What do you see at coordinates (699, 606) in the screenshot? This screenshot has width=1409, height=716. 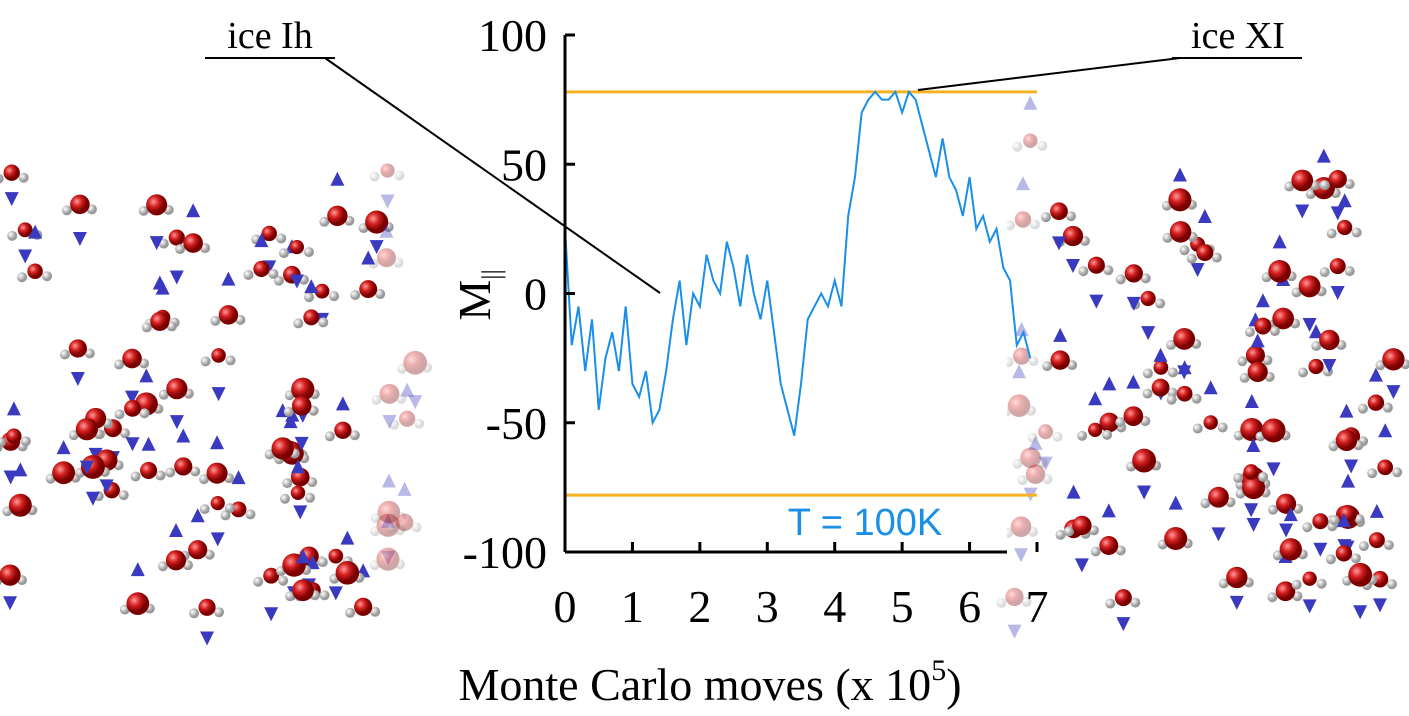 I see `x-tick-label: 2` at bounding box center [699, 606].